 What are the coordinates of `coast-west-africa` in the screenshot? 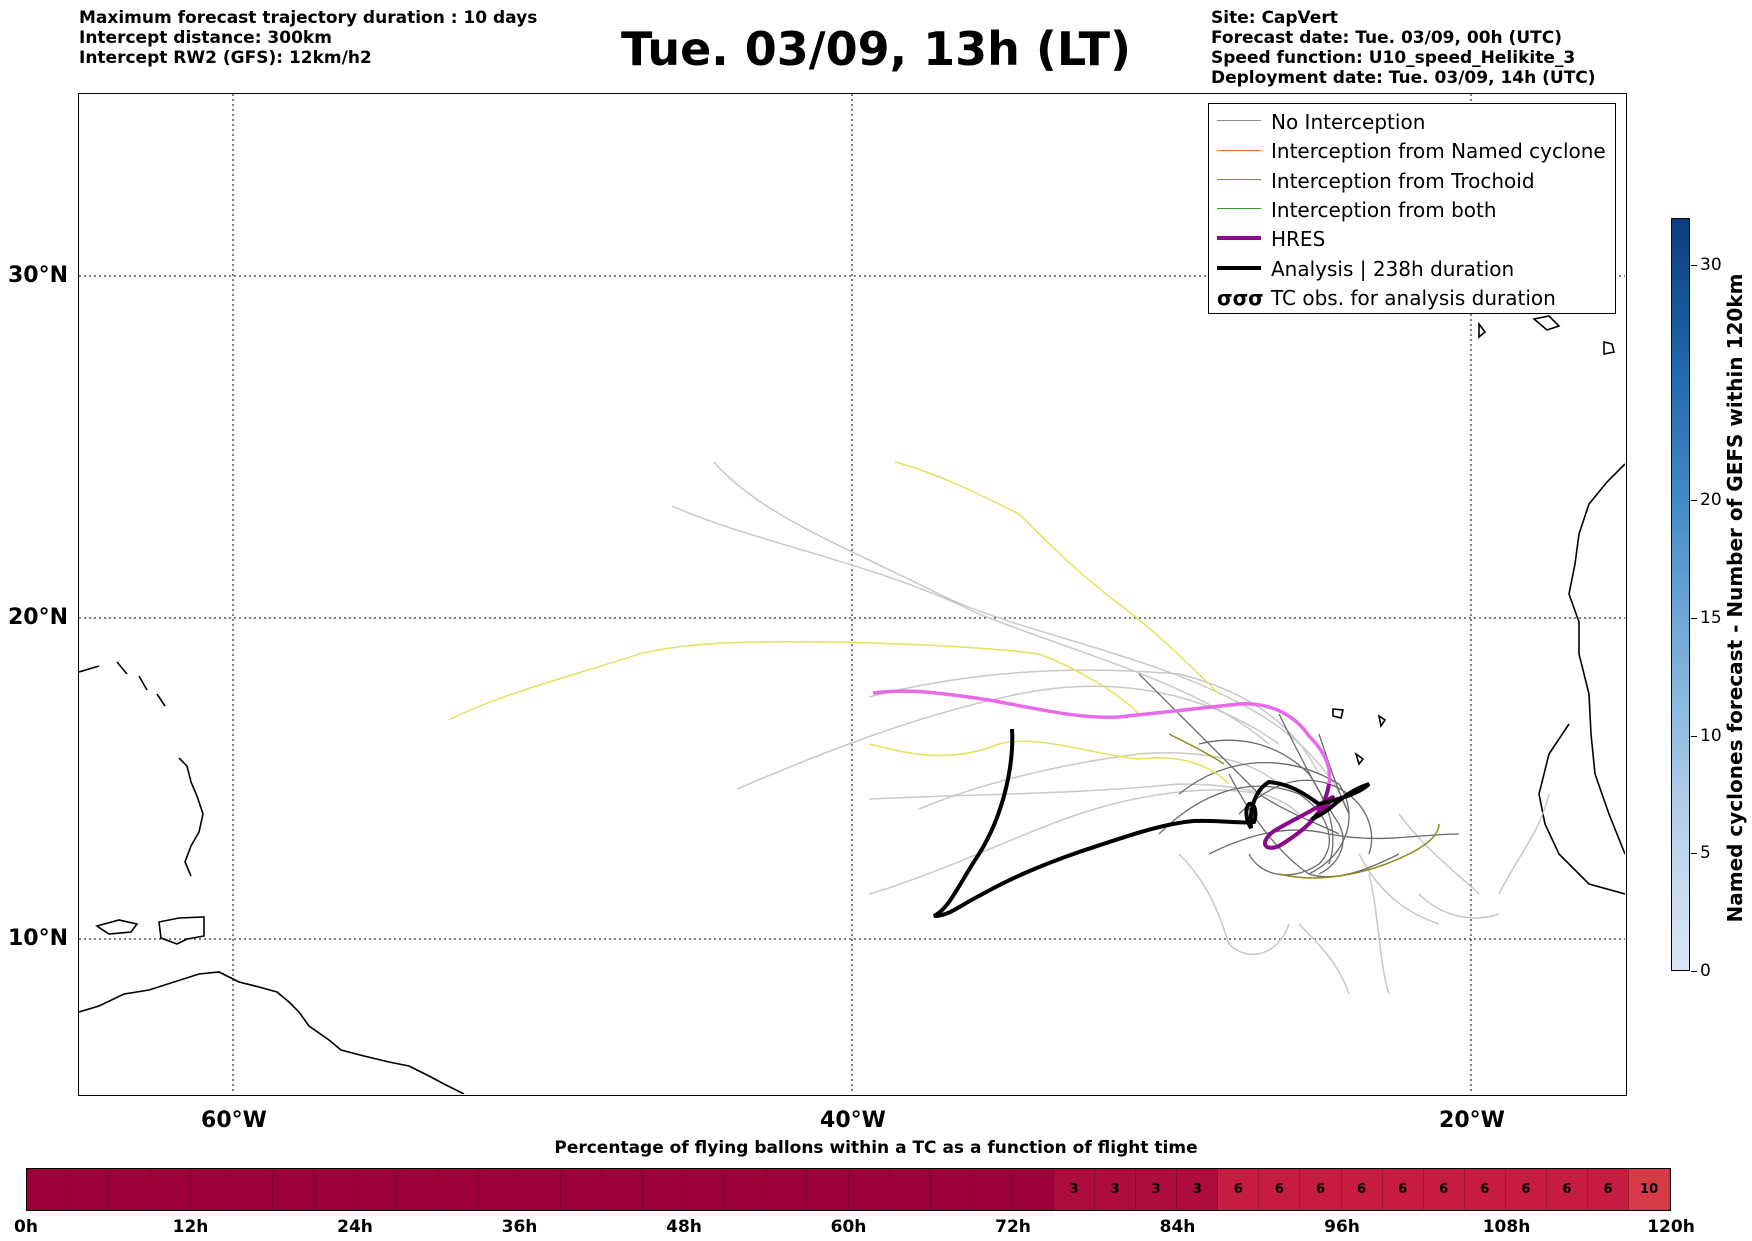 It's located at (1596, 659).